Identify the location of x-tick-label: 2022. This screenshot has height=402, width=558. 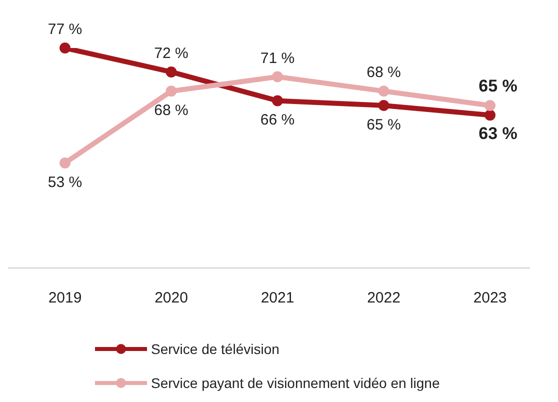
(383, 298).